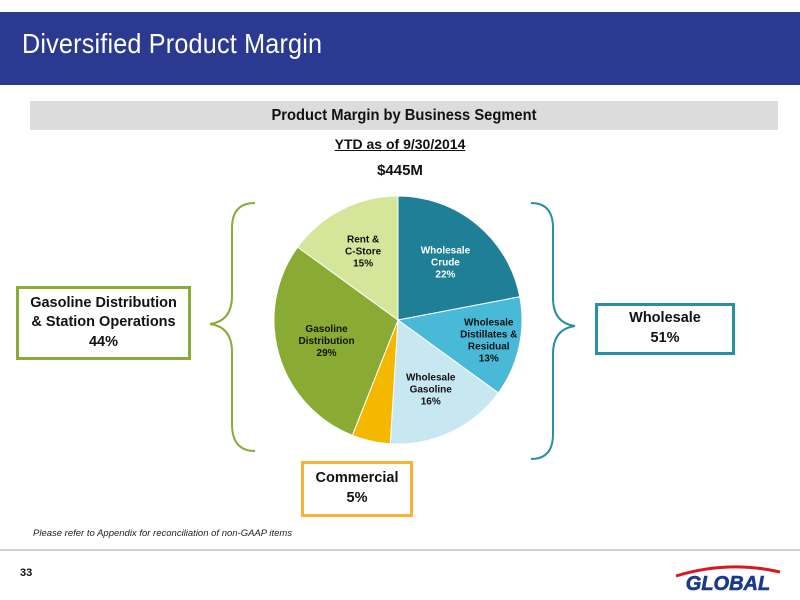 This screenshot has height=600, width=800. I want to click on callout-wholesale-value: 51%, so click(665, 338).